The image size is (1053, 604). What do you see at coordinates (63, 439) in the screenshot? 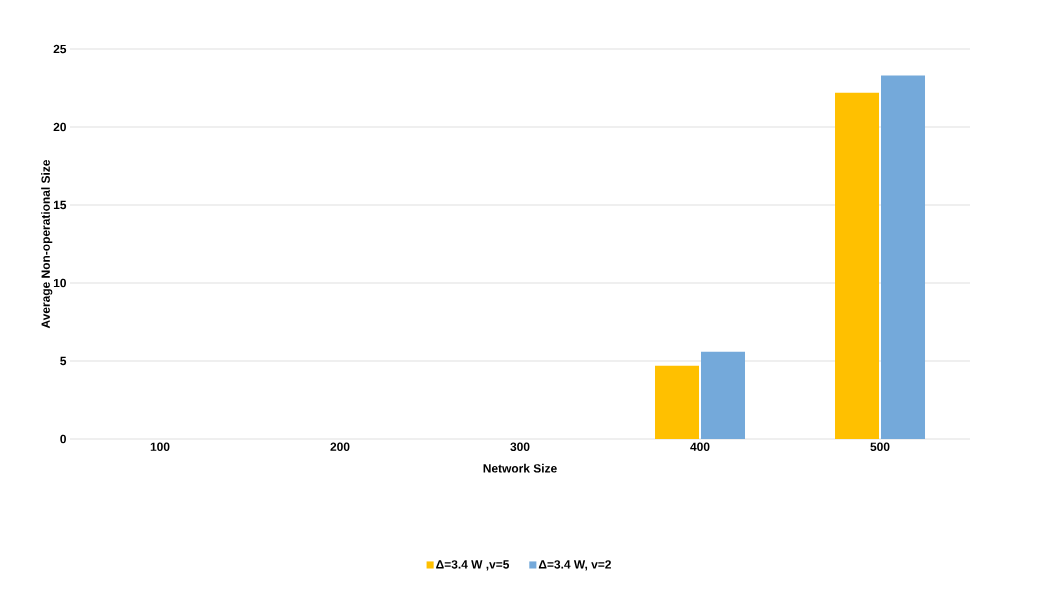
I see `y-tick-label: 0` at bounding box center [63, 439].